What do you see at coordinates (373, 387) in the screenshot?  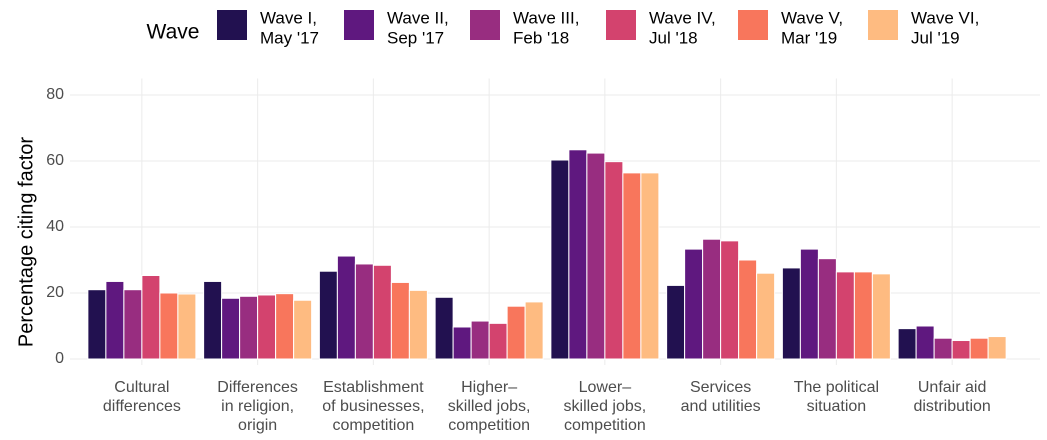 I see `x-tick-label: Establishment` at bounding box center [373, 387].